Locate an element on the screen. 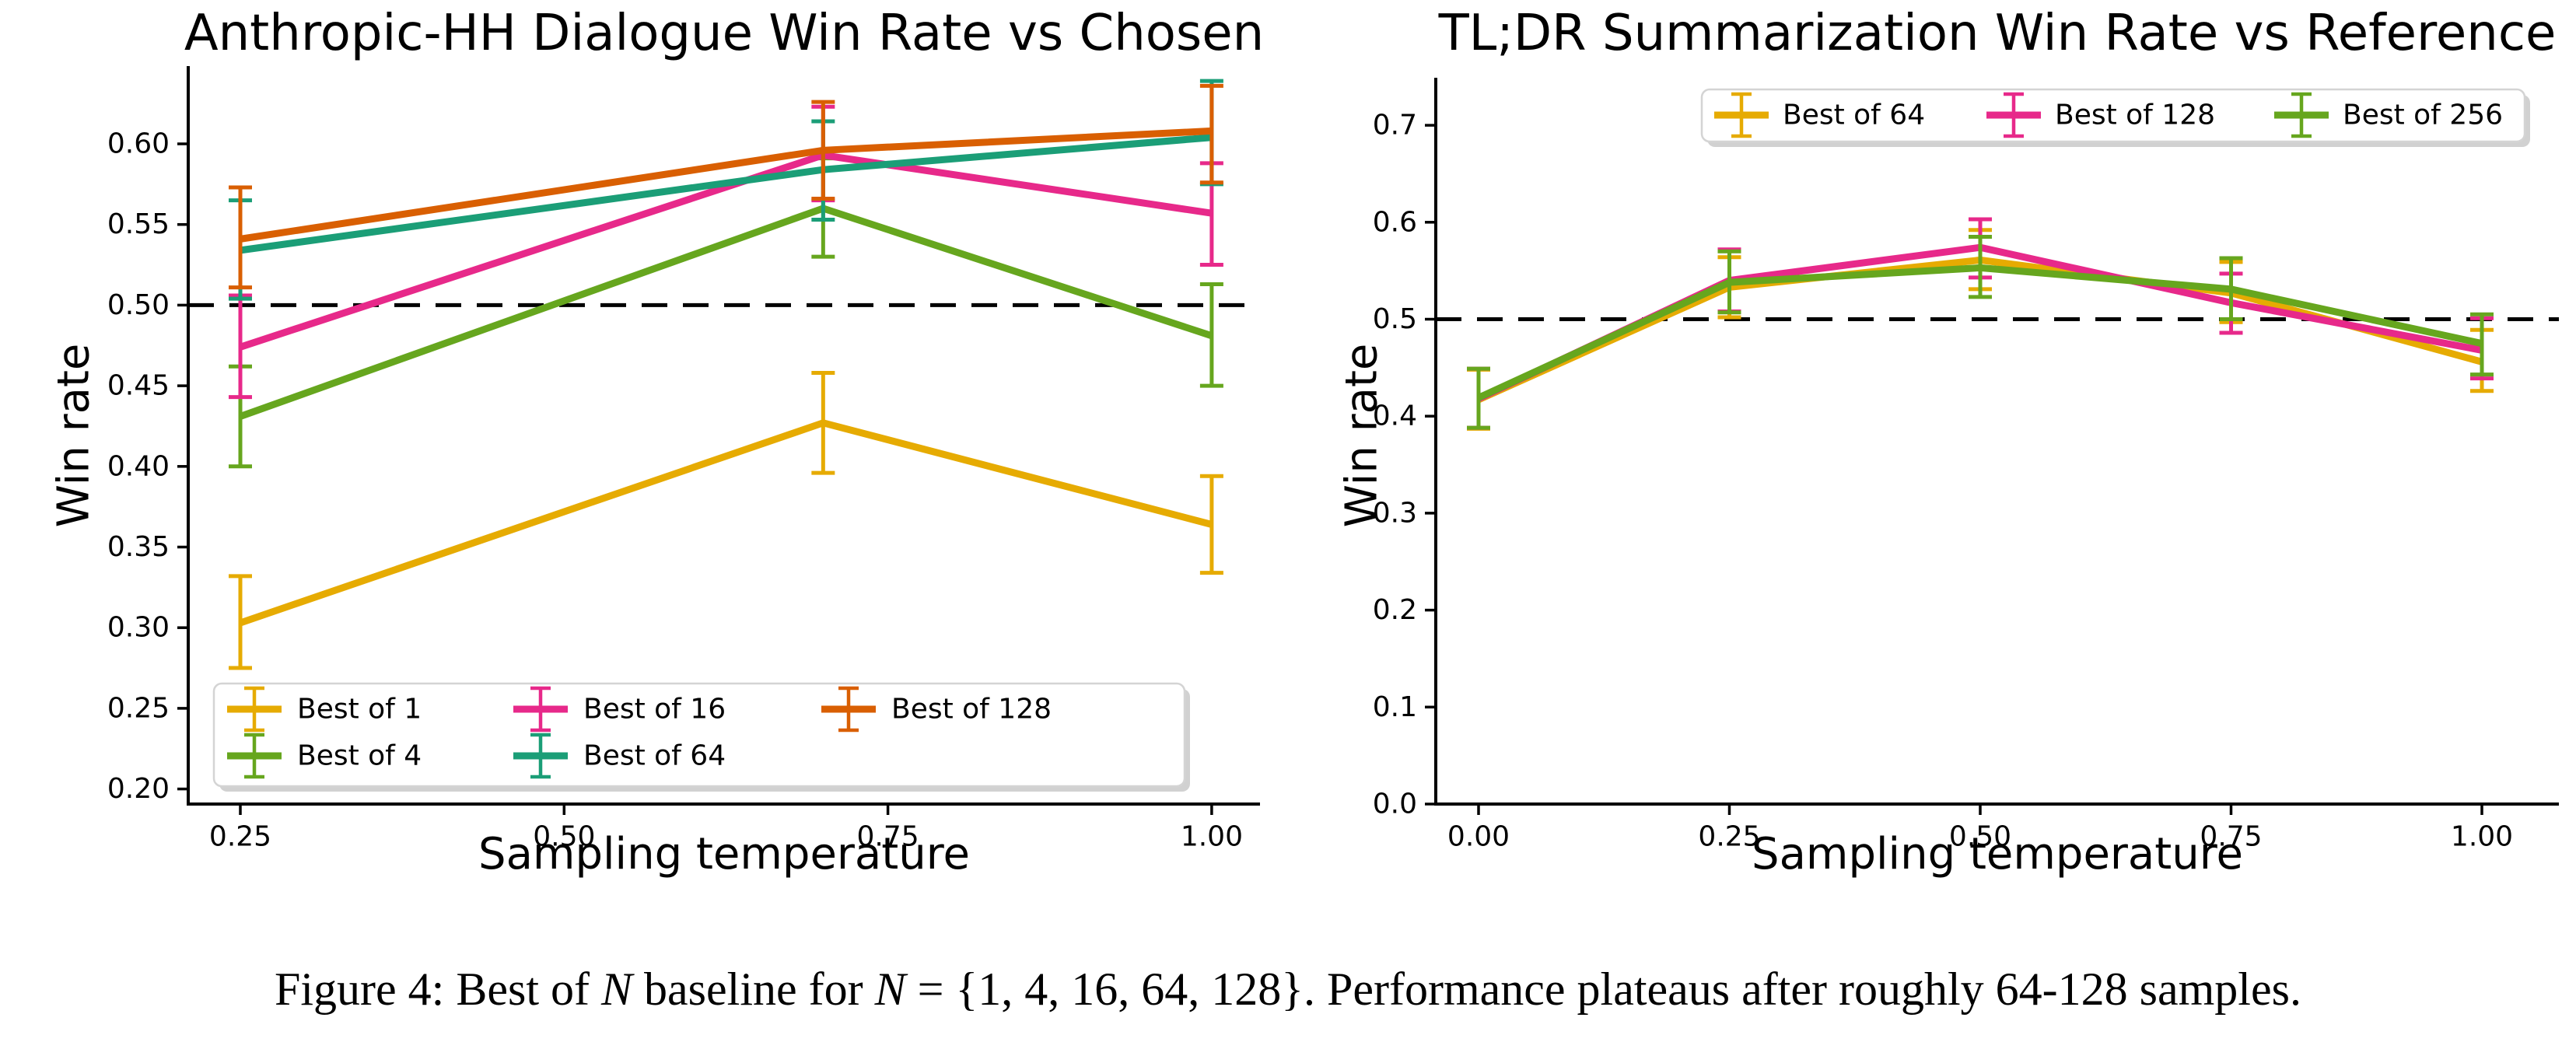  y-tick-label: 0.20 is located at coordinates (138, 789).